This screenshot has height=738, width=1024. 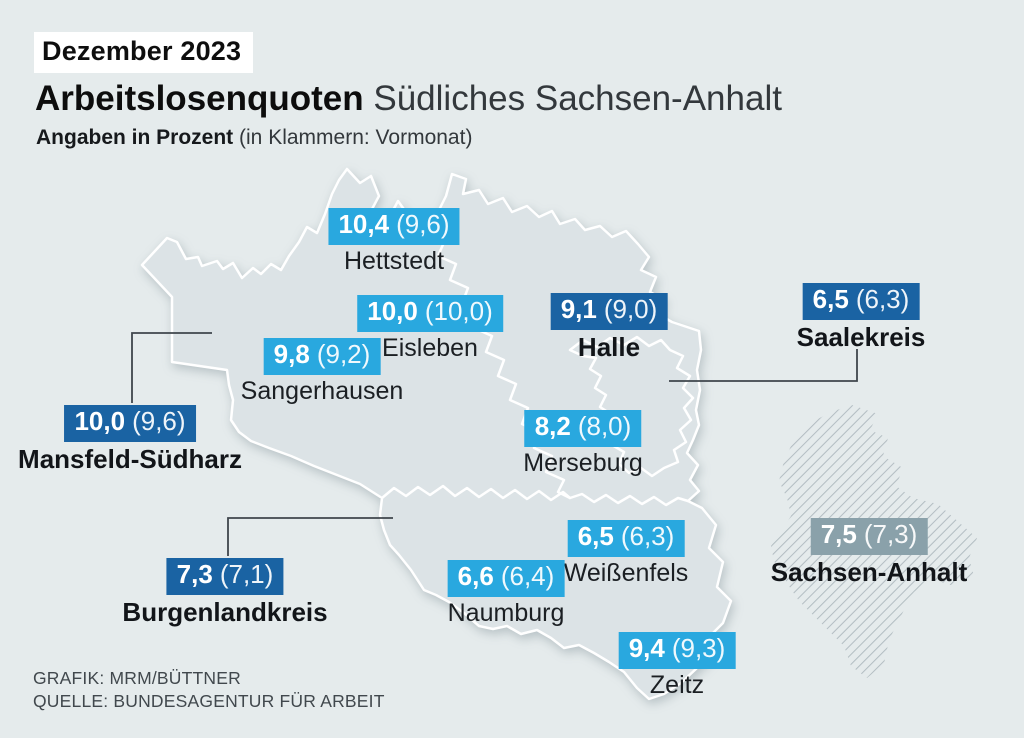 What do you see at coordinates (677, 684) in the screenshot?
I see `region-name: Zeitz` at bounding box center [677, 684].